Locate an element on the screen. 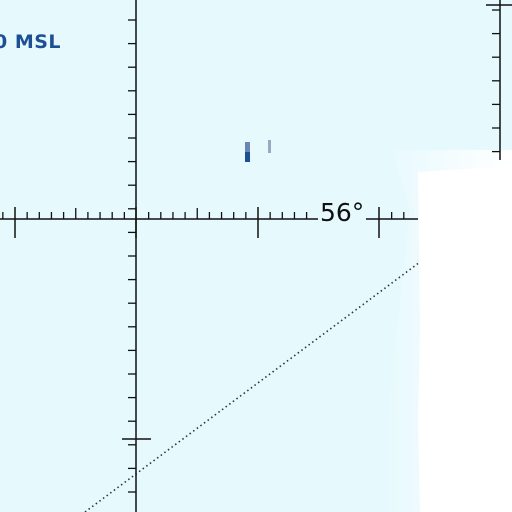  latitude-label: 56° is located at coordinates (342, 213).